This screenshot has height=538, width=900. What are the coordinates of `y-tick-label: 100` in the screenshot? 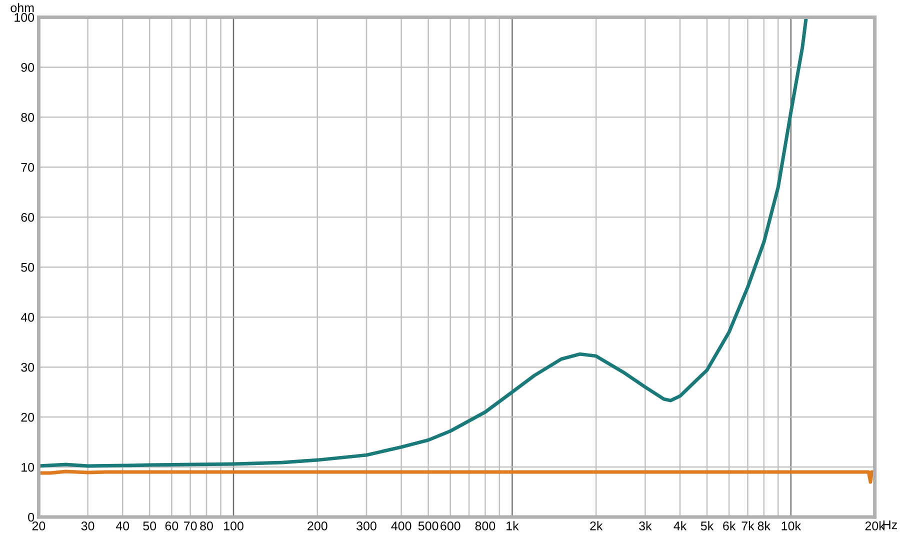 It's located at (24, 17).